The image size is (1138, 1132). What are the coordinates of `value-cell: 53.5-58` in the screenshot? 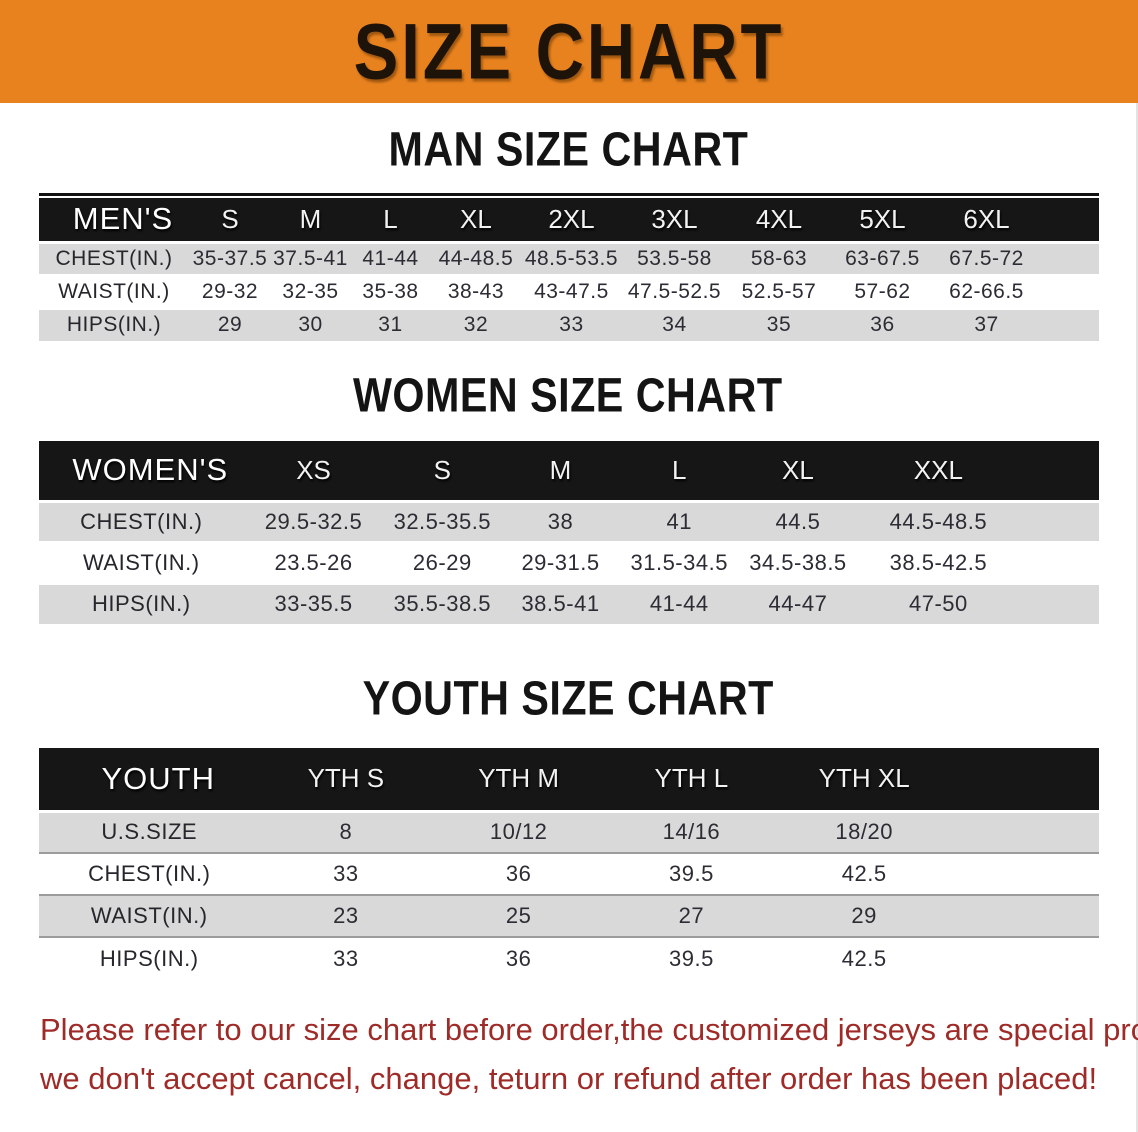 It's located at (674, 257).